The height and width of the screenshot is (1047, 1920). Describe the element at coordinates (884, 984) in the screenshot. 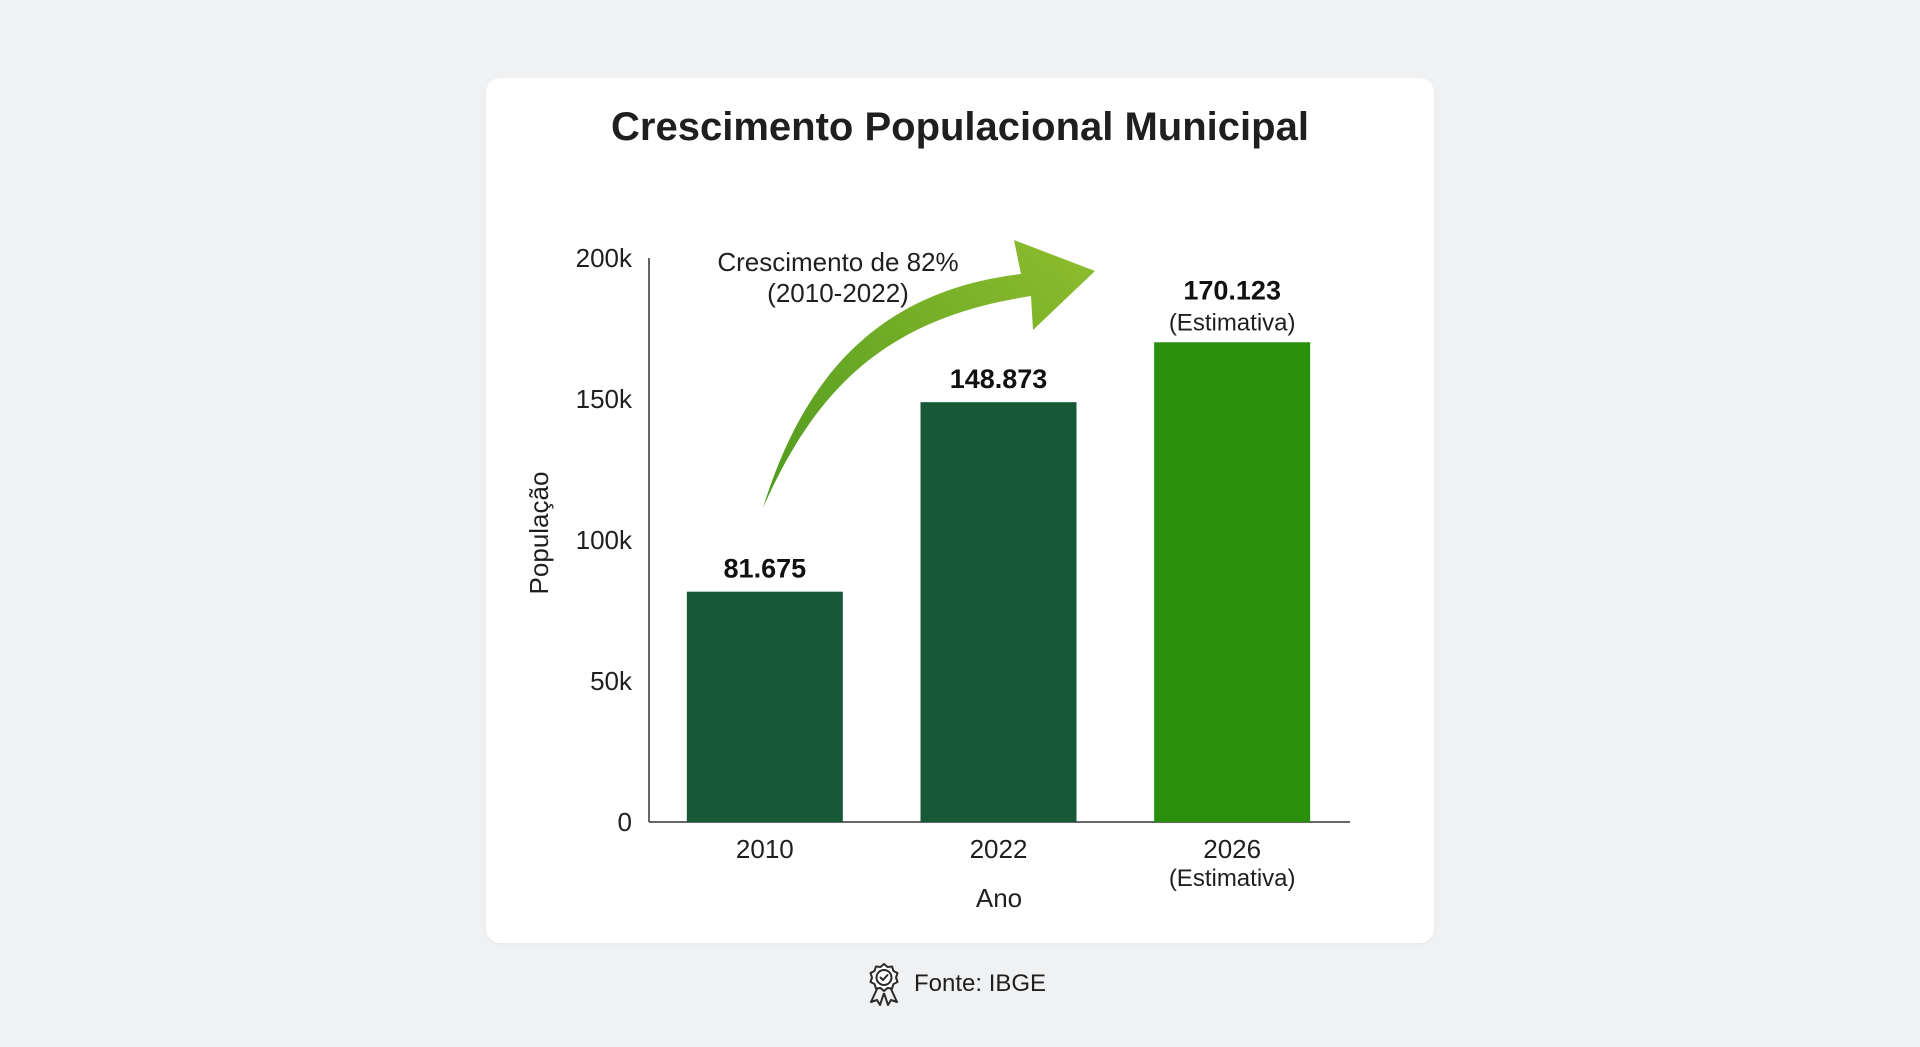

I see `award-badge-icon` at that location.